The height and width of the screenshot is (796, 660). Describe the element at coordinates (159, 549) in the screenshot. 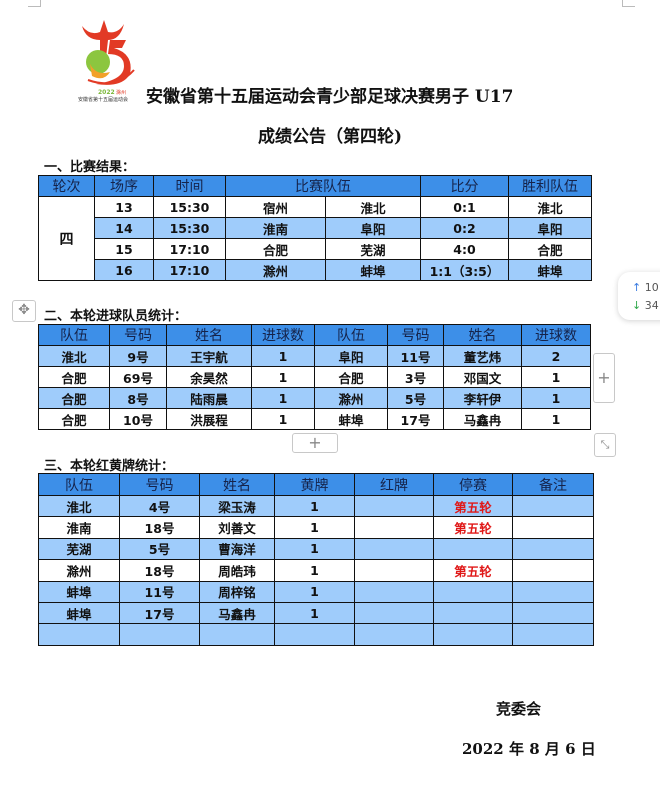

I see `jersey-number: 5号` at that location.